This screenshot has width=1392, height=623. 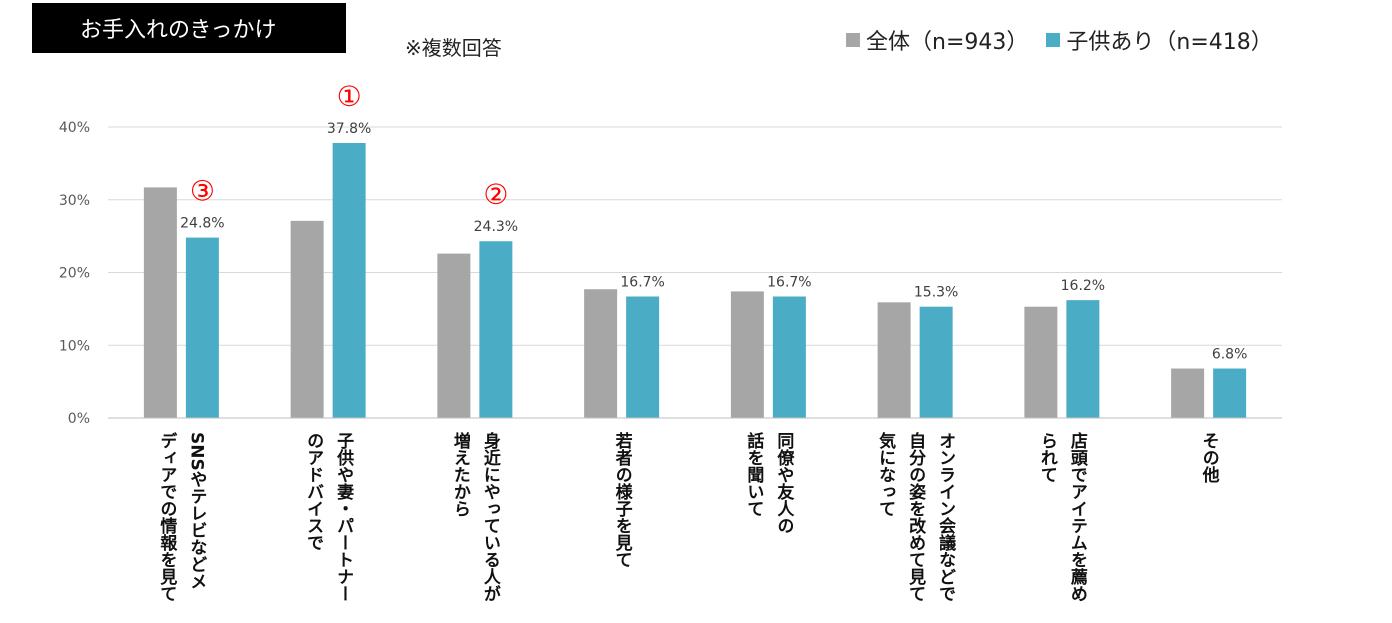 What do you see at coordinates (189, 28) in the screenshot?
I see `chart-title: お手入れのきっかけ` at bounding box center [189, 28].